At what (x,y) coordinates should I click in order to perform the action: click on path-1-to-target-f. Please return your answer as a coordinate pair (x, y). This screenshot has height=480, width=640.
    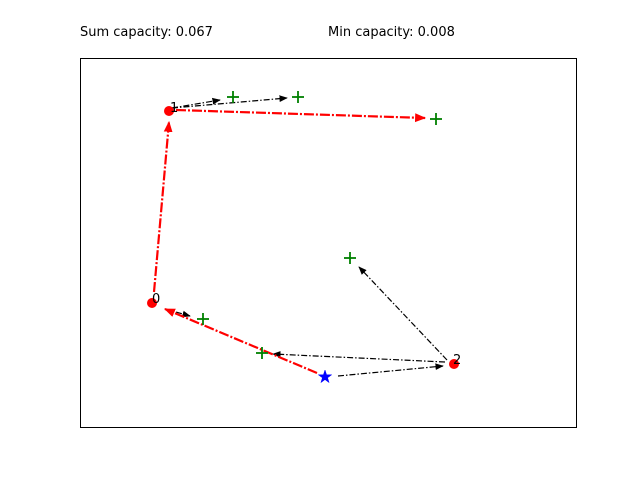
    Looking at the image, I should click on (301, 115).